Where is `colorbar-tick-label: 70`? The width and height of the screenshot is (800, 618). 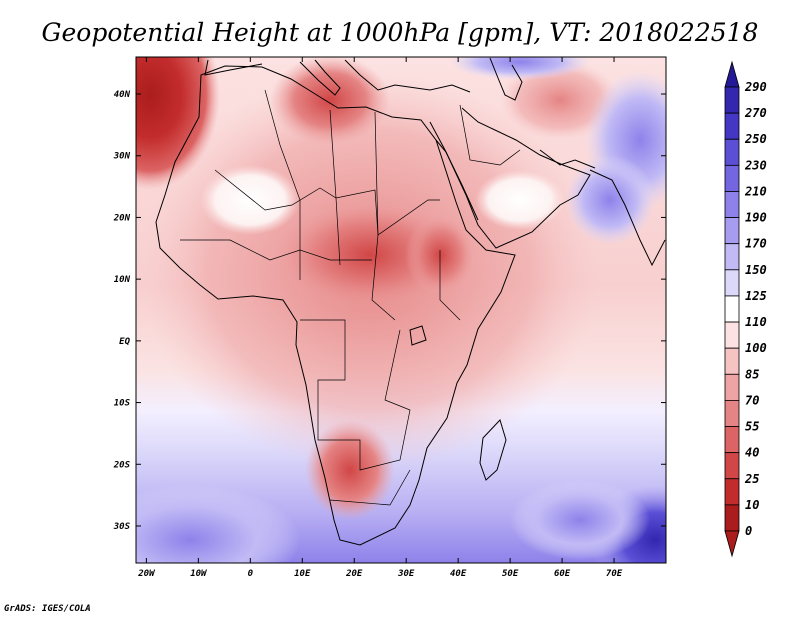 colorbar-tick-label: 70 is located at coordinates (752, 400).